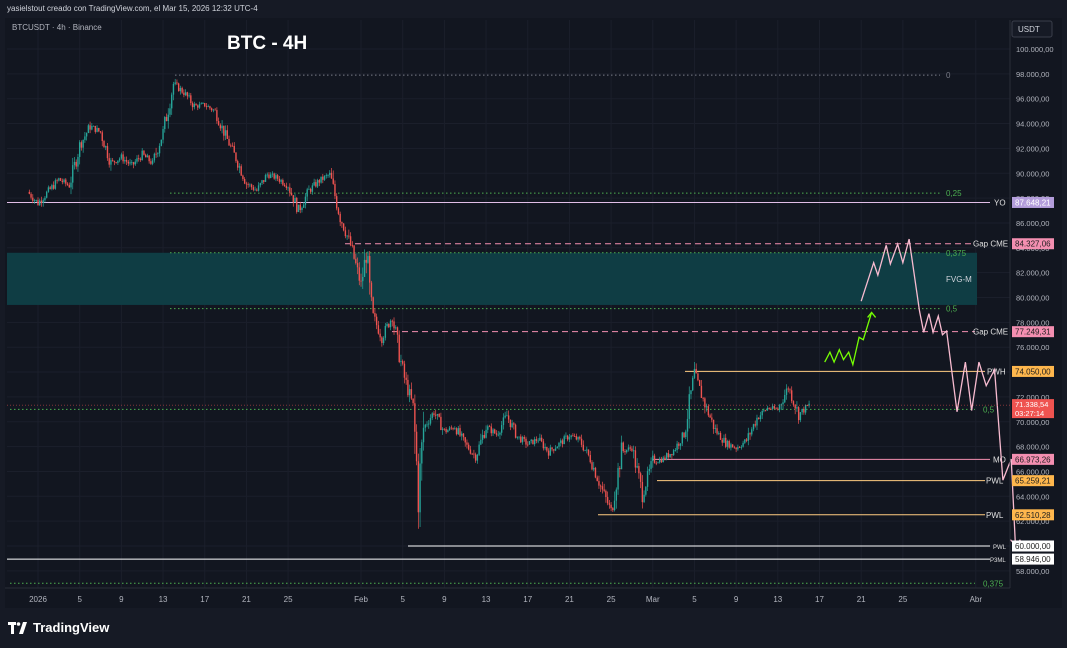 This screenshot has width=1067, height=648. I want to click on currency-button: USDT, so click(1032, 29).